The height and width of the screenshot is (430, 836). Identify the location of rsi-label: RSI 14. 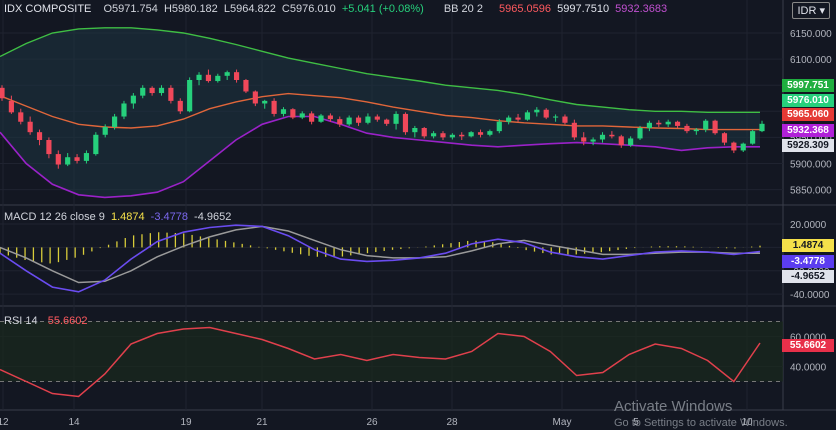
(21, 321).